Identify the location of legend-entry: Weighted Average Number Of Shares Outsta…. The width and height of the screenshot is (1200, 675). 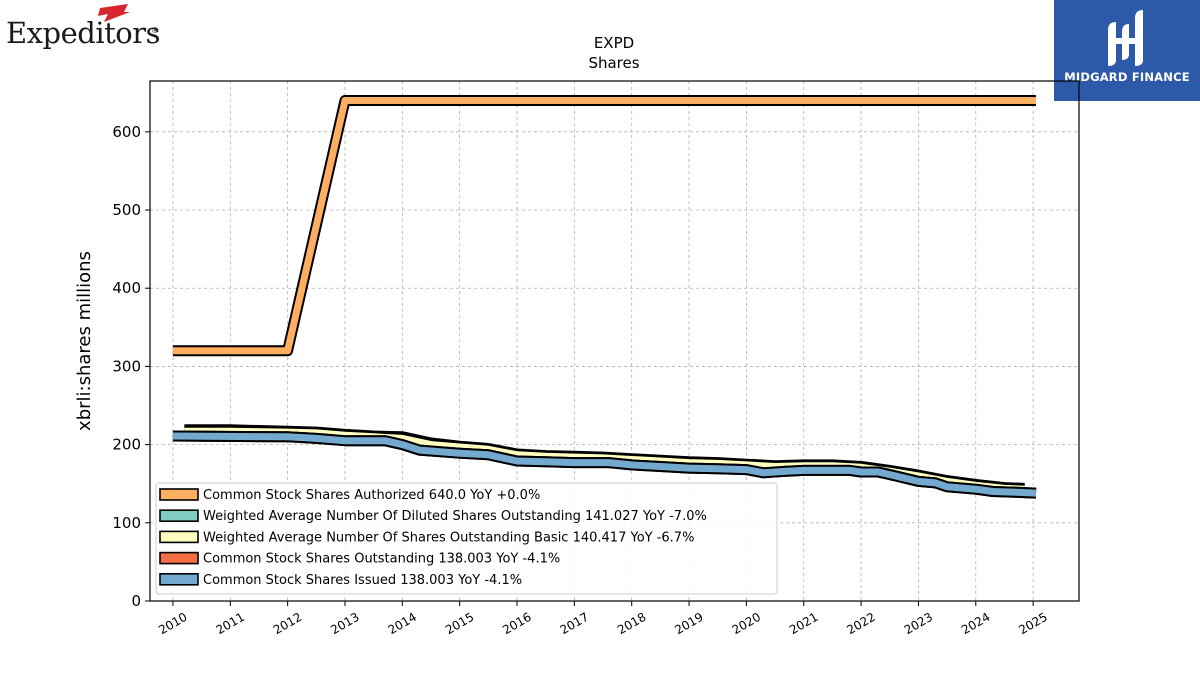
(448, 537).